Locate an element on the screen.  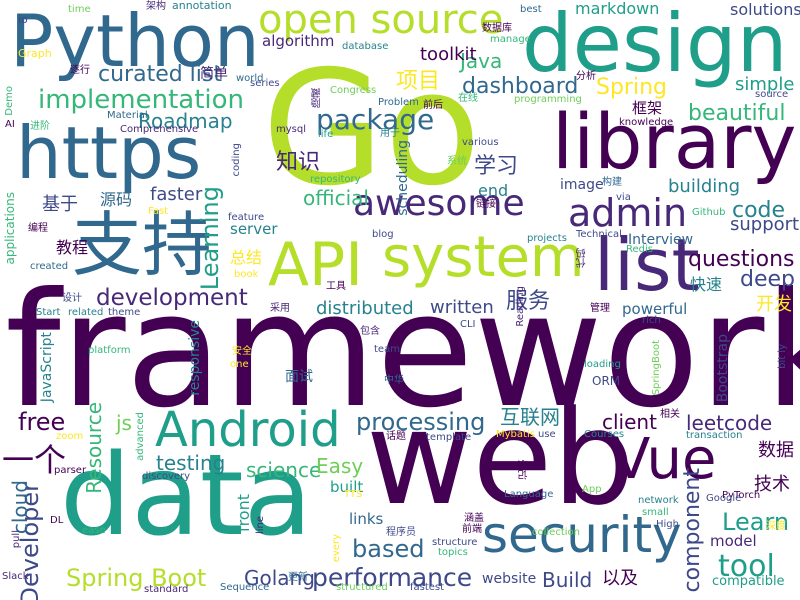
word-121: mysql is located at coordinates (291, 129).